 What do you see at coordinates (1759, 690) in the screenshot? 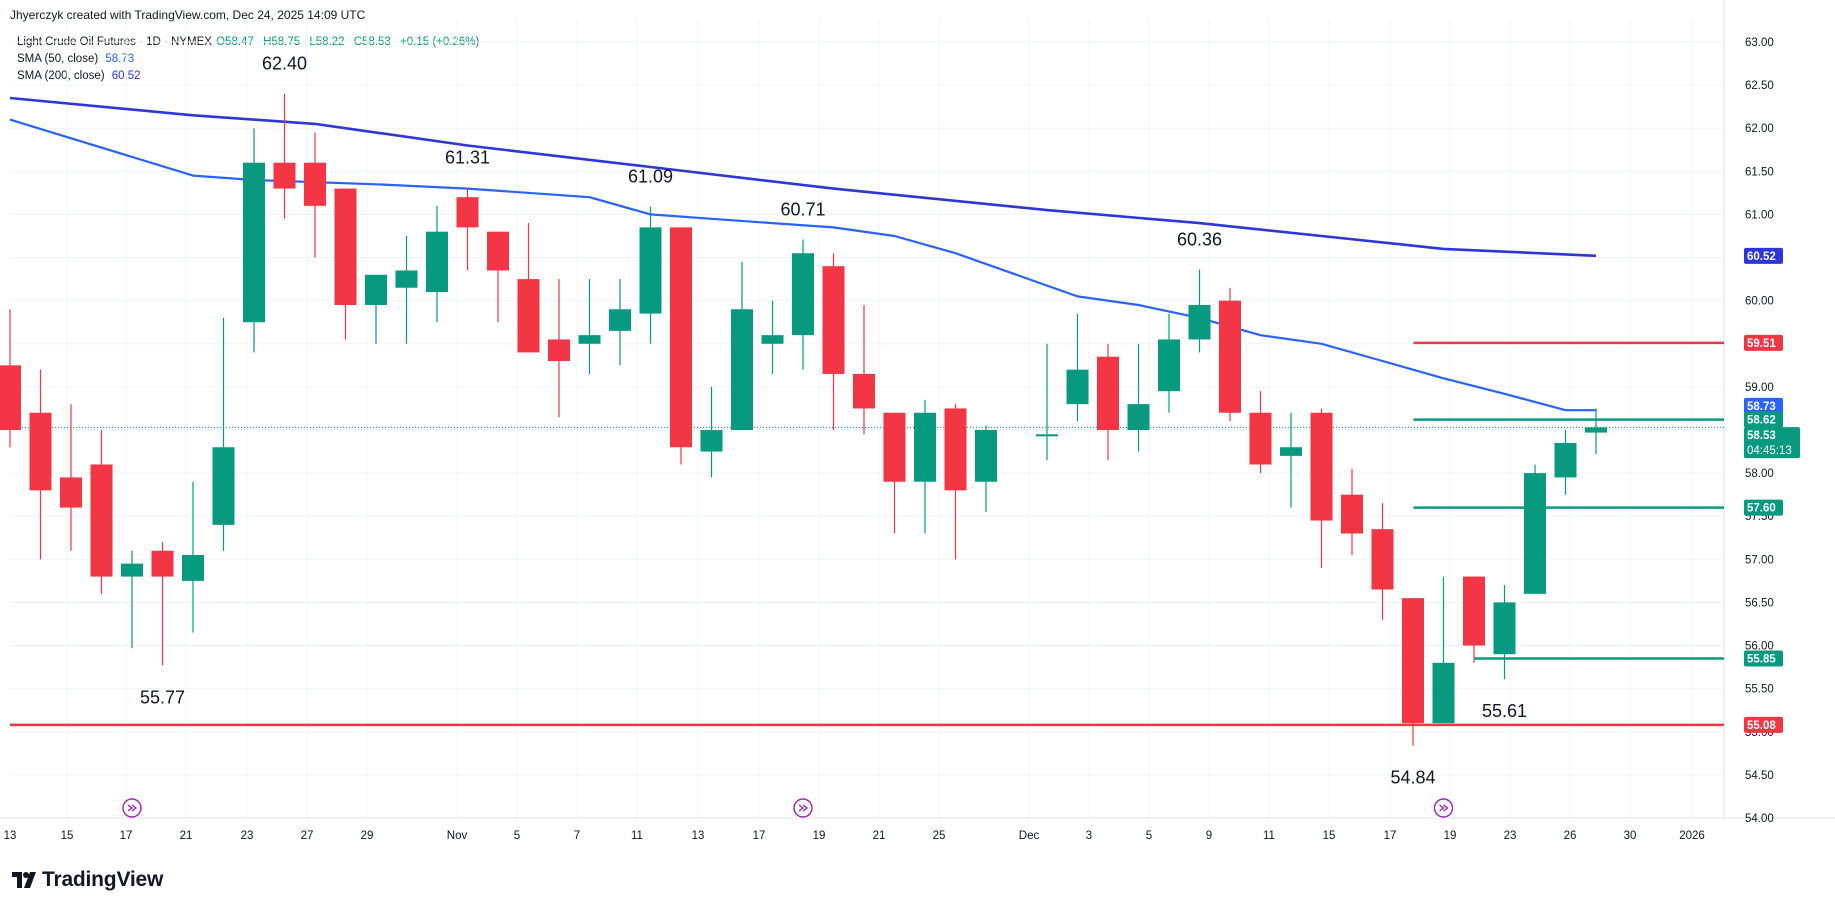
I see `price-tick-label: 55.50` at bounding box center [1759, 690].